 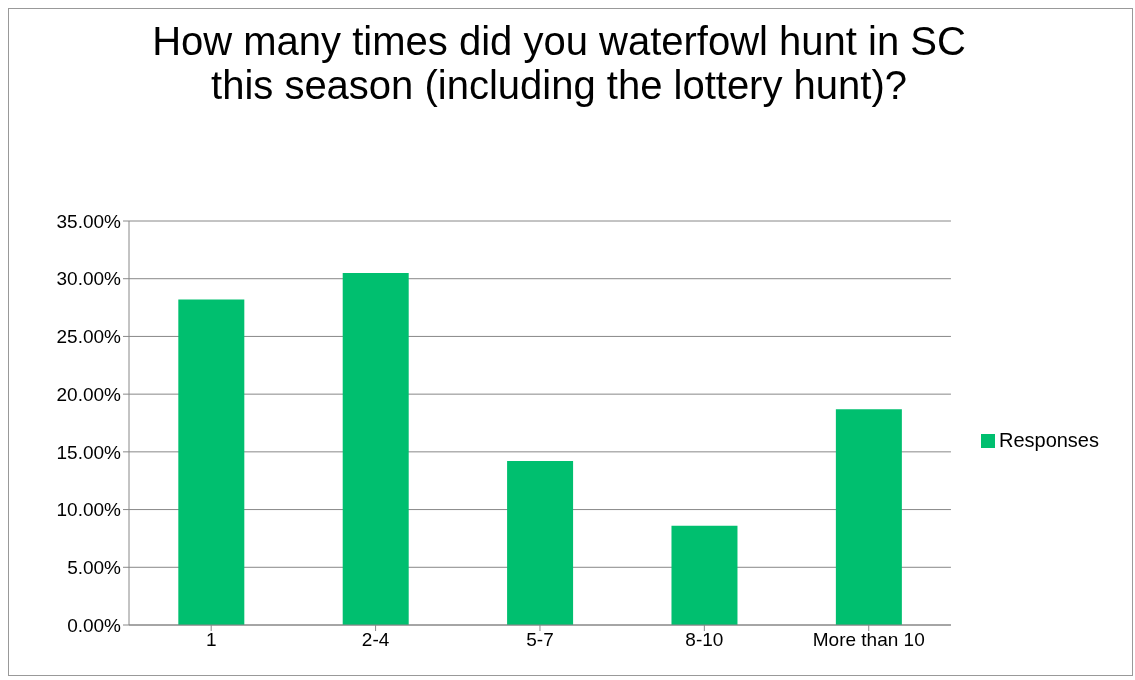 I want to click on y-tick-label: 0.00%, so click(x=94, y=625).